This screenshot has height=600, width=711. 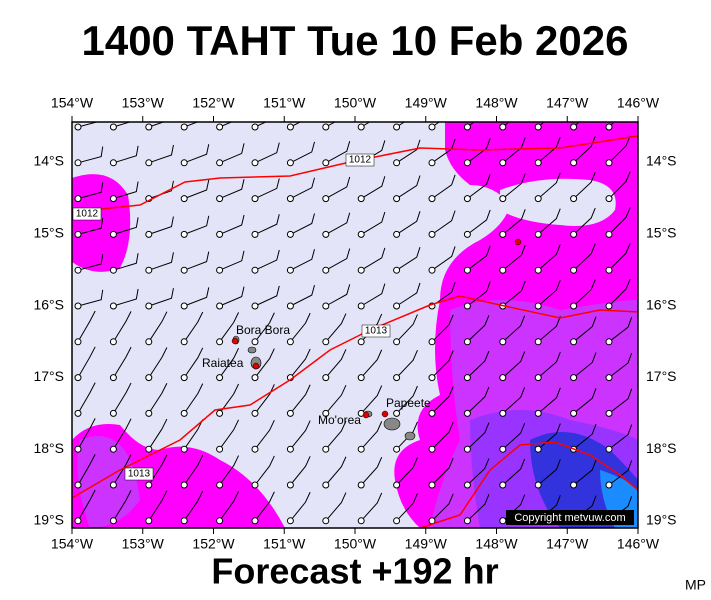 I want to click on lon-label: 148°W, so click(x=496, y=103).